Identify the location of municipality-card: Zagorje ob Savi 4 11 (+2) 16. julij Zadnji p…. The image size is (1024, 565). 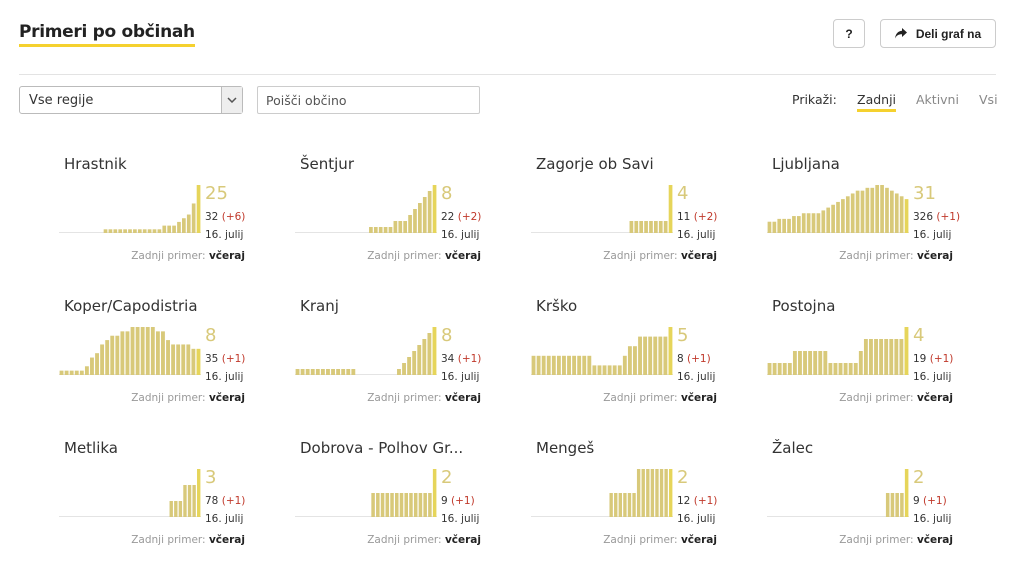
(631, 215).